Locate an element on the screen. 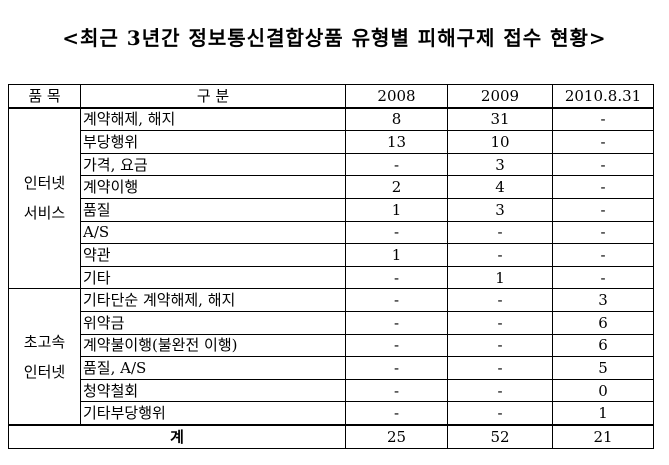 The height and width of the screenshot is (465, 669). table-row: 기타부당행위 - -1 is located at coordinates (331, 413).